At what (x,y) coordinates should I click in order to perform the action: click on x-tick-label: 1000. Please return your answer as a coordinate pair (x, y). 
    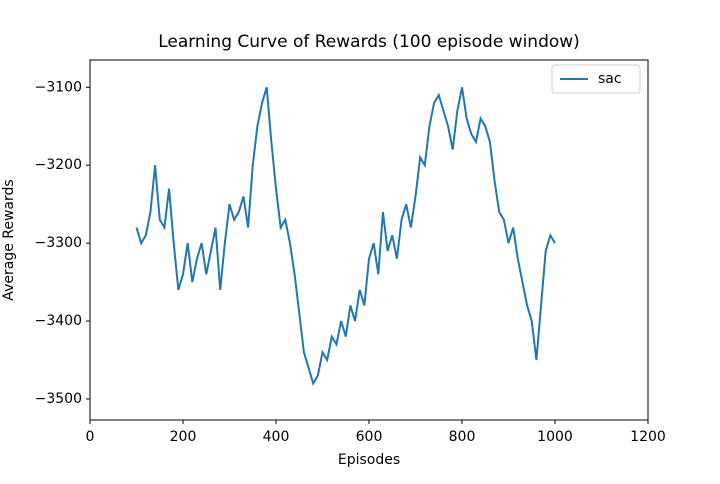
    Looking at the image, I should click on (555, 437).